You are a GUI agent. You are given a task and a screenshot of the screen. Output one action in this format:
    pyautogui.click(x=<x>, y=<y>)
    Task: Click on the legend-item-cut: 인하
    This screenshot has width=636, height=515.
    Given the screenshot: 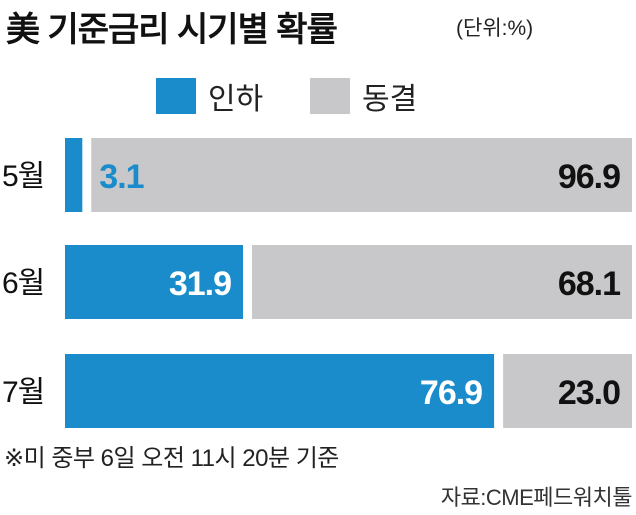 What is the action you would take?
    pyautogui.click(x=209, y=97)
    